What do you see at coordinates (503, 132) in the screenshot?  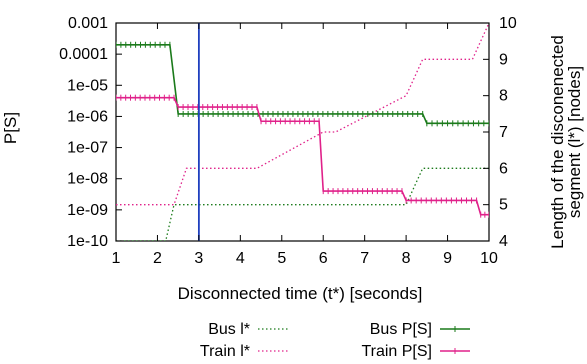 I see `y-right-tick-label: 7` at bounding box center [503, 132].